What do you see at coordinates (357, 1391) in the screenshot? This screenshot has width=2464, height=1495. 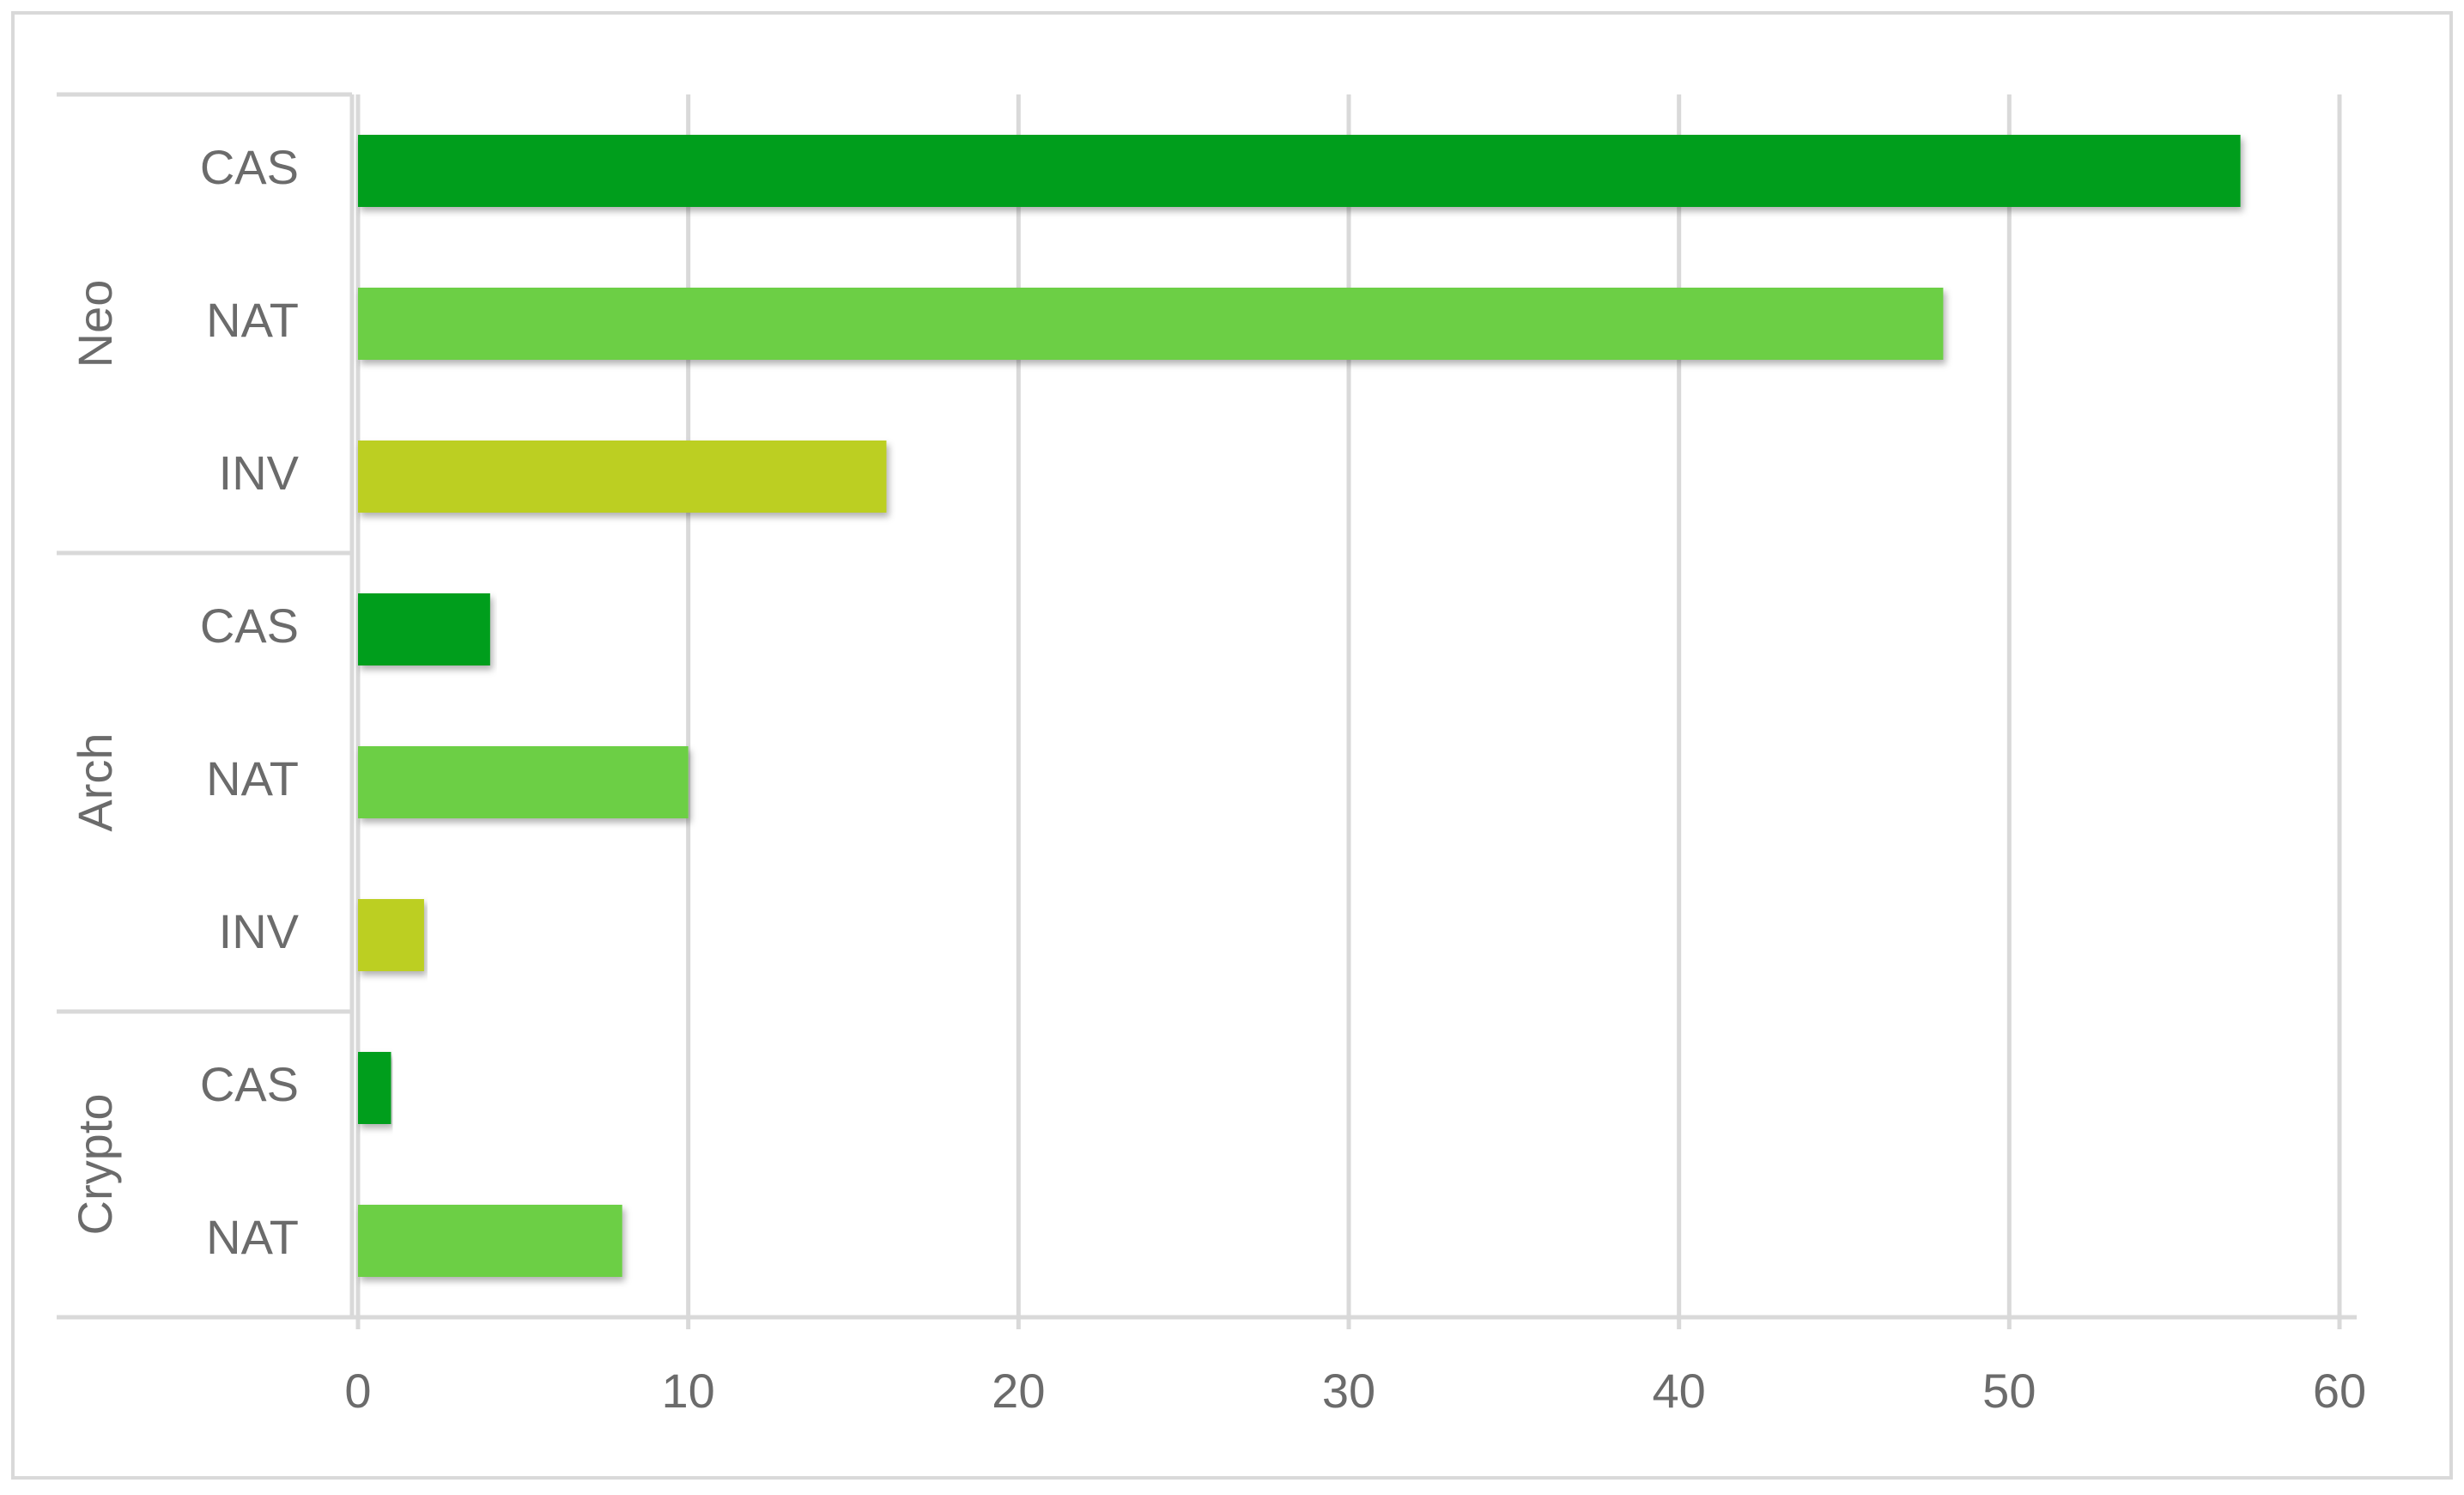 I see `x-tick-label: 0` at bounding box center [357, 1391].